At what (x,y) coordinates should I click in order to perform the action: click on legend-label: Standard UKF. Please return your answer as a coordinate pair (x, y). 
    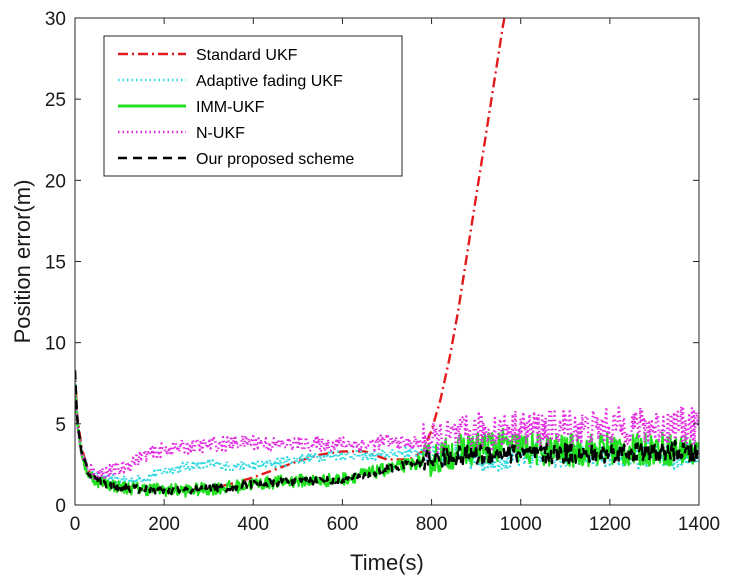
    Looking at the image, I should click on (247, 55).